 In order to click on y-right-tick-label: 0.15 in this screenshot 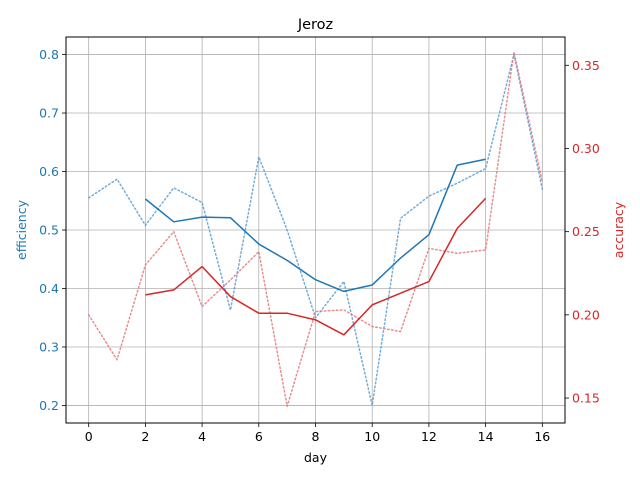, I will do `click(586, 398)`.